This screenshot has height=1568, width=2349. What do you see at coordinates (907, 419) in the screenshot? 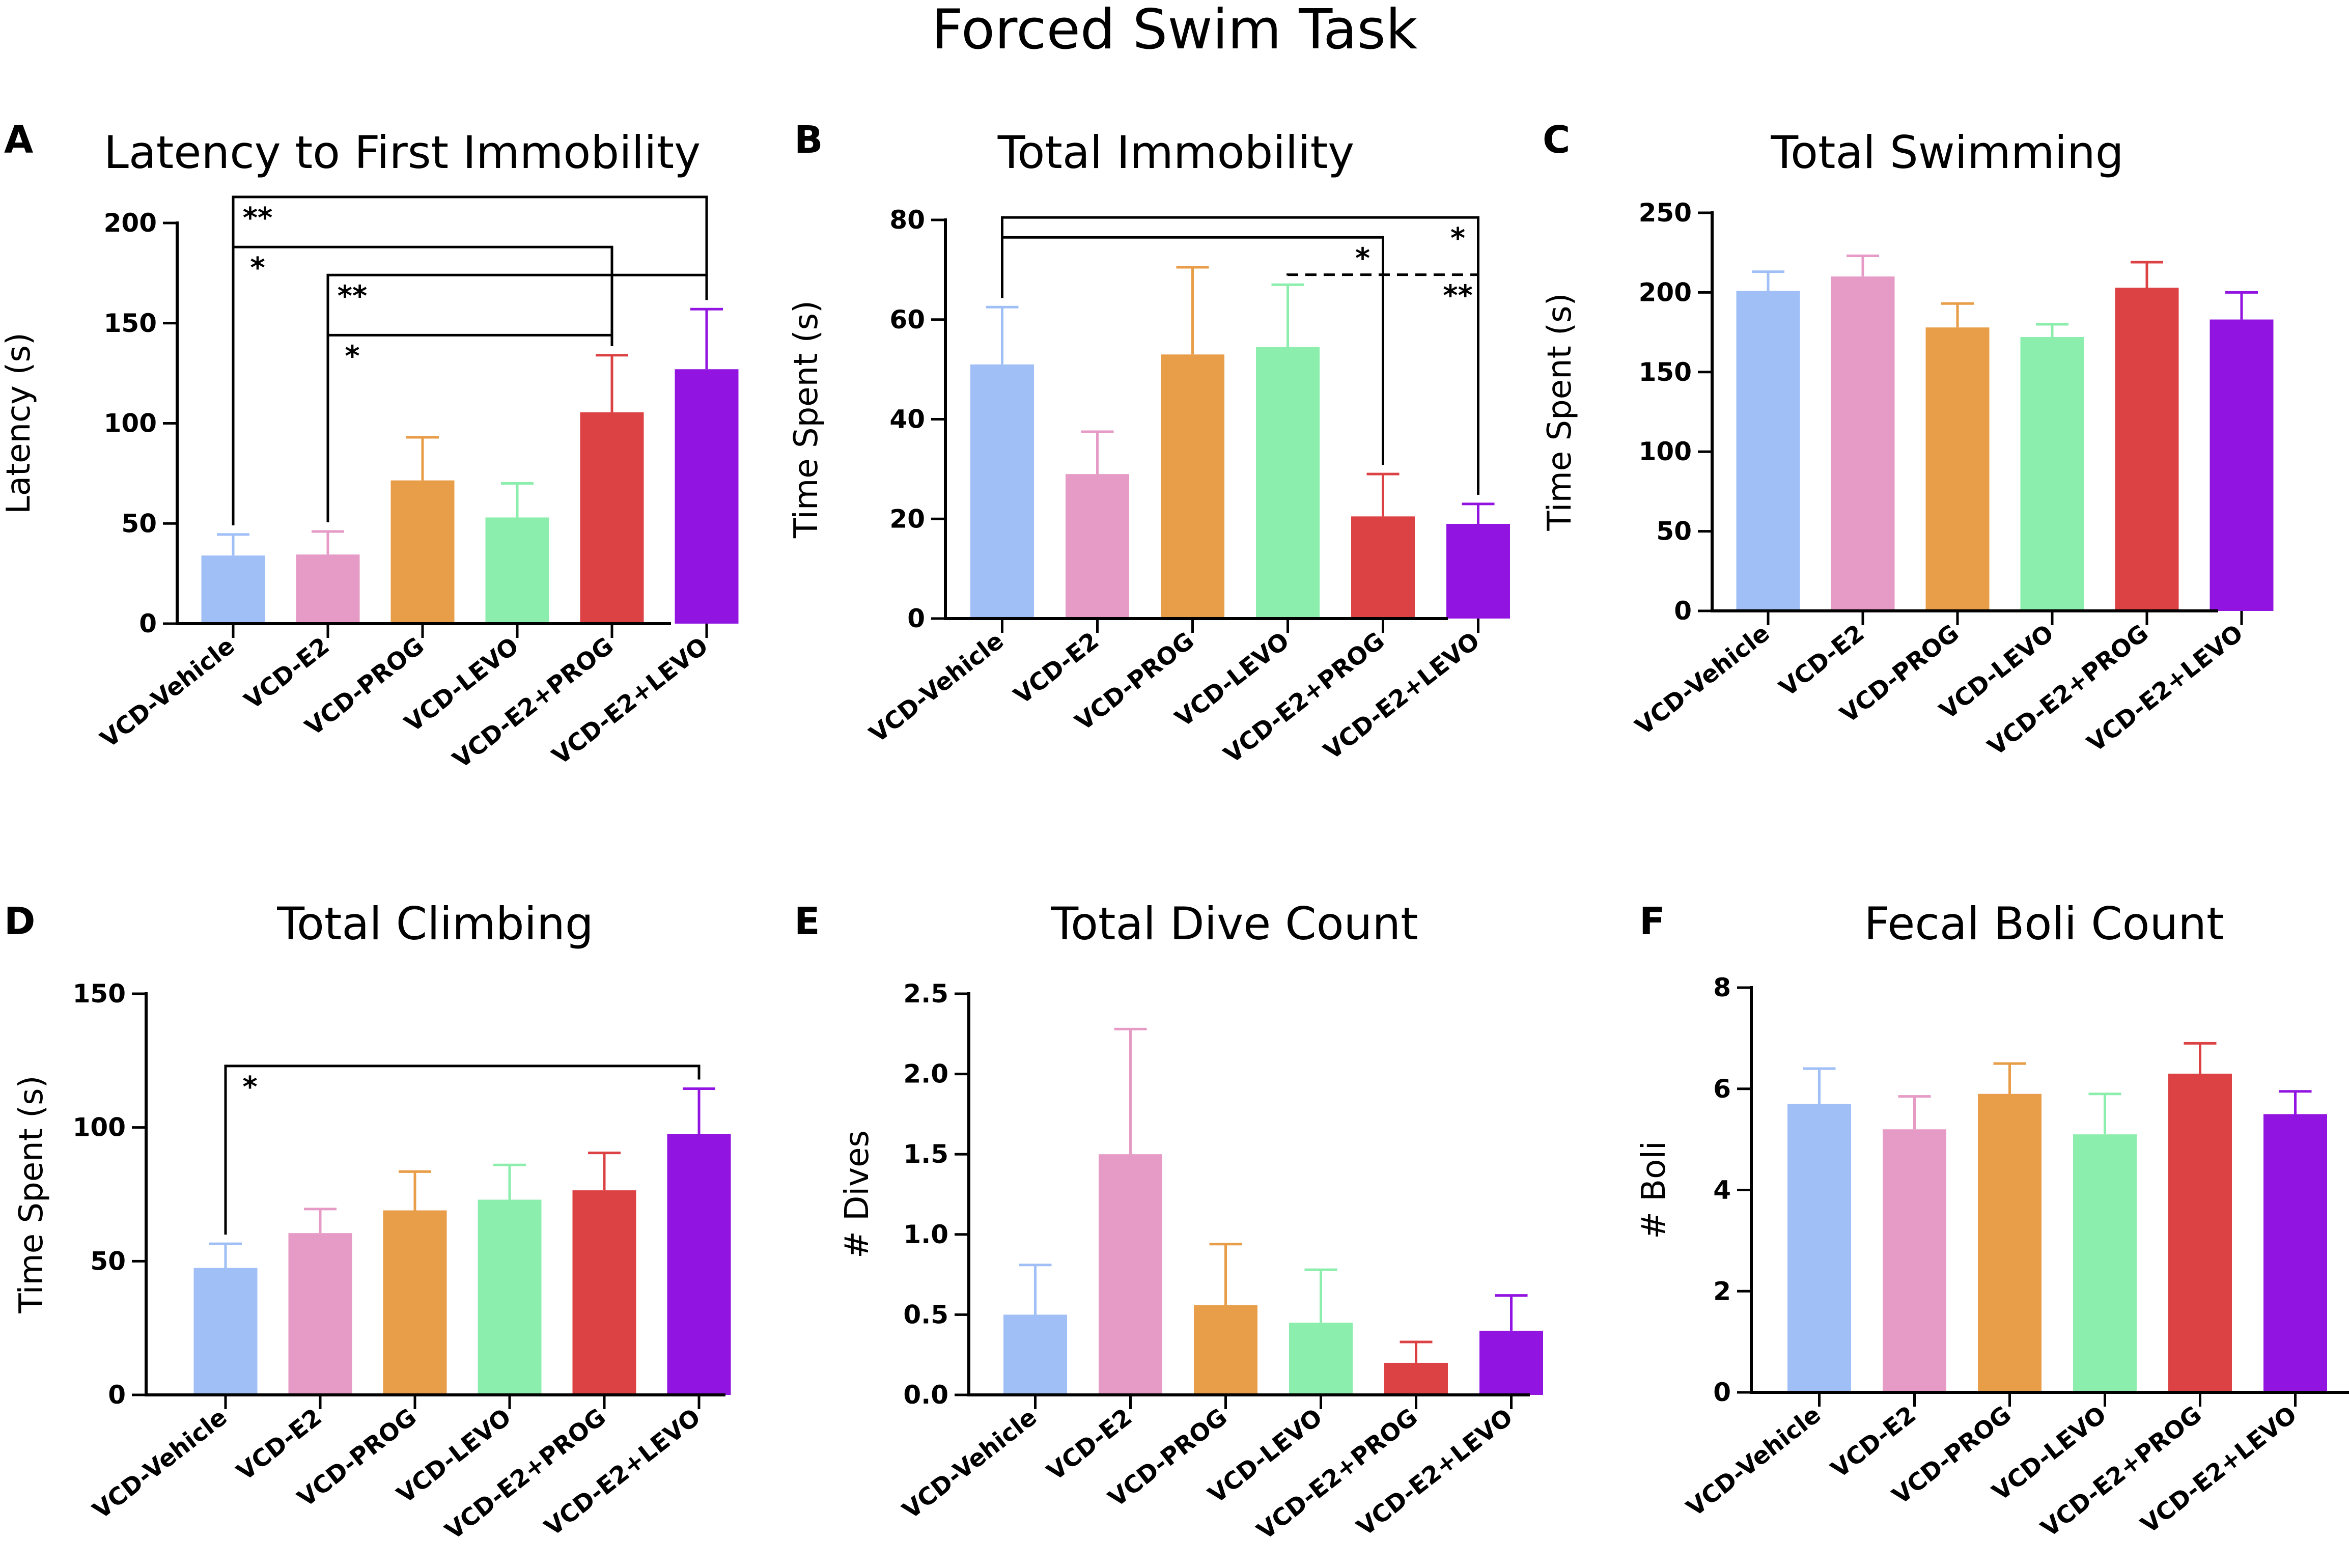
I see `y-tick-label: 40` at bounding box center [907, 419].